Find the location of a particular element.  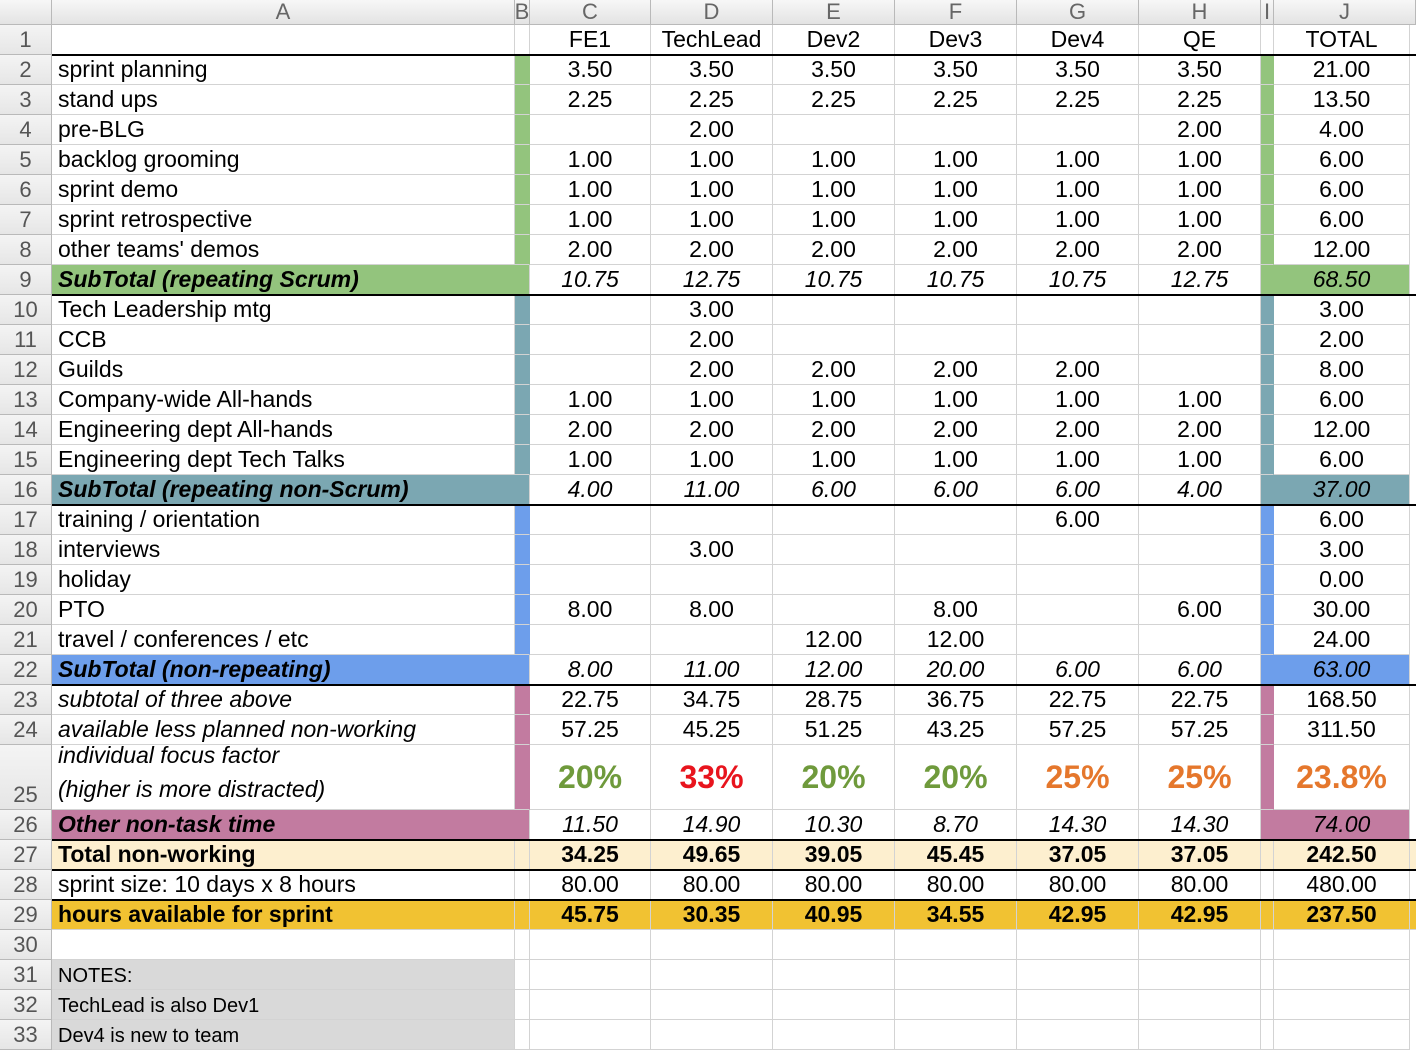

value-cell: 80.00 is located at coordinates (1200, 885).